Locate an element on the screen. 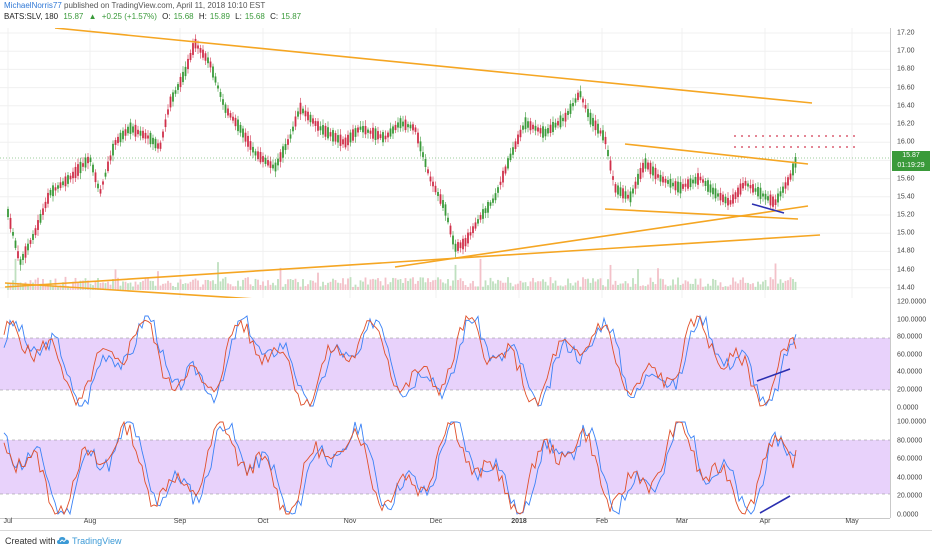 The image size is (932, 551). osc1-tick-label: 120.0000 is located at coordinates (912, 302).